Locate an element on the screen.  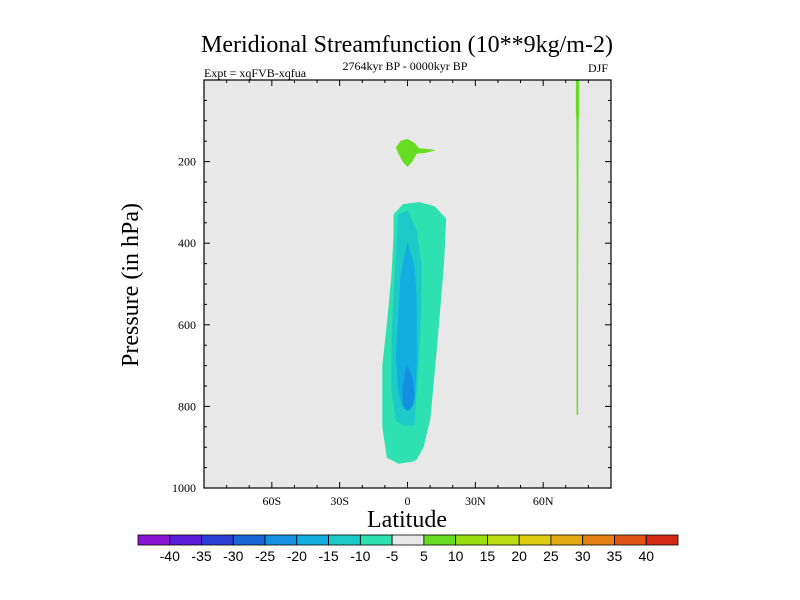
colorbar-label: -10 is located at coordinates (360, 556).